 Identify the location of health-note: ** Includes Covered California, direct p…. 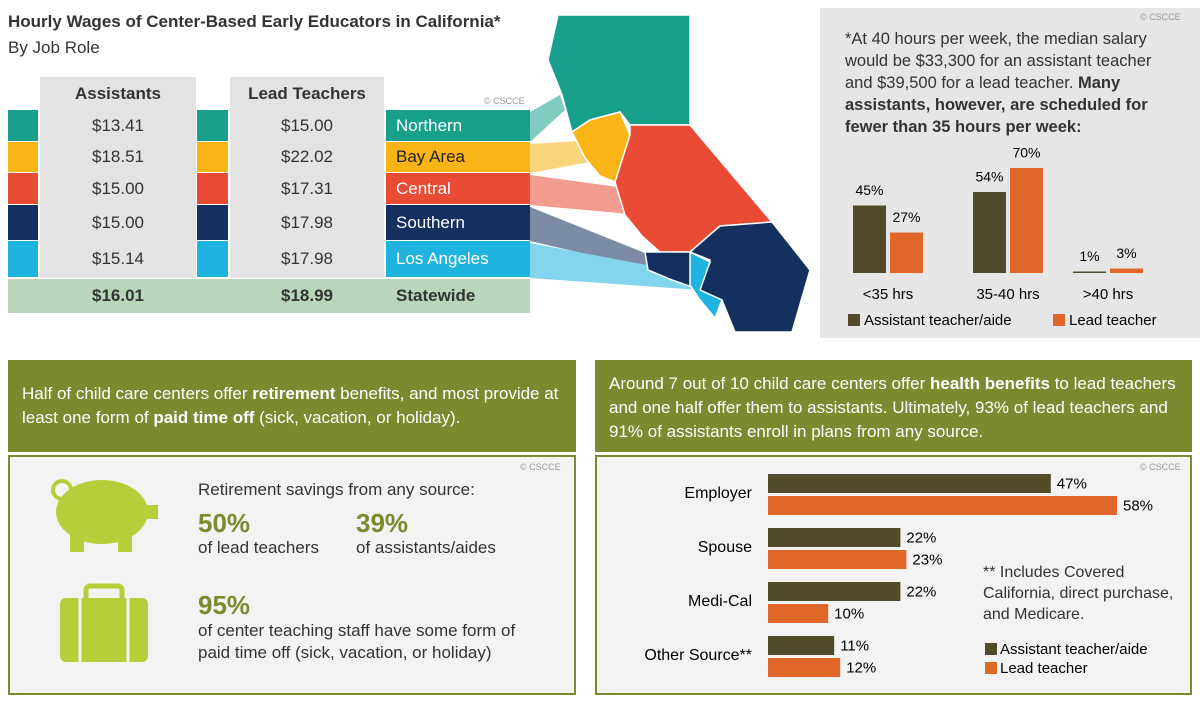
(1078, 593).